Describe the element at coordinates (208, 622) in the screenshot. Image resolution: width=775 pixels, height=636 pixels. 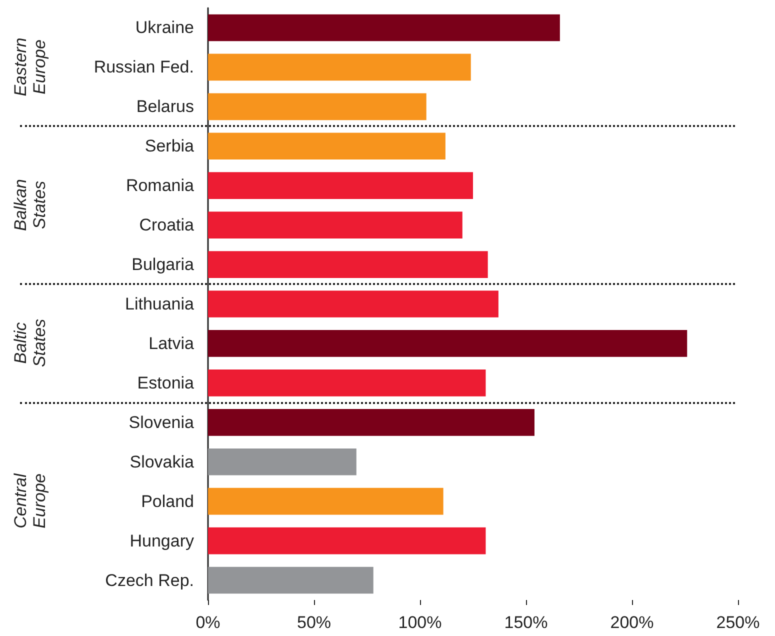
I see `x-tick-label: 0%` at that location.